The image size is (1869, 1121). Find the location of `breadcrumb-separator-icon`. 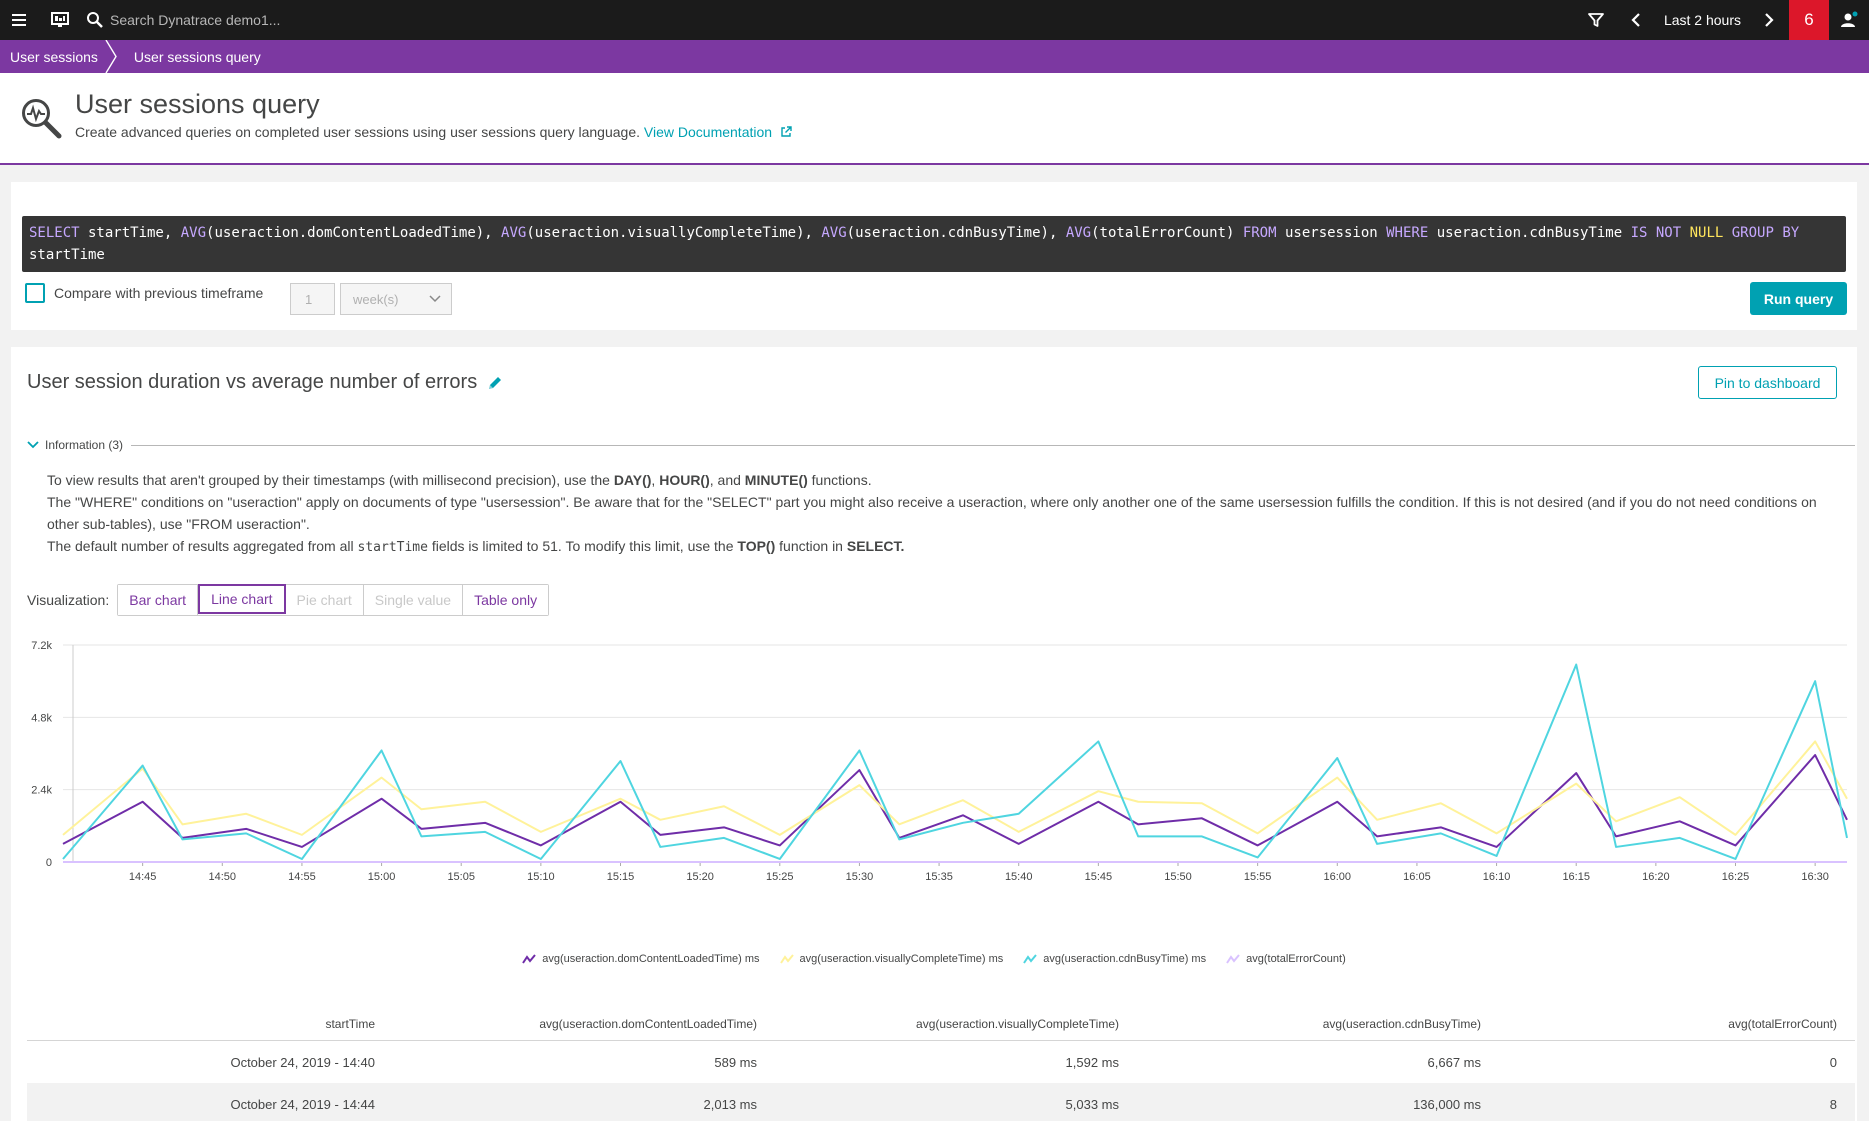

breadcrumb-separator-icon is located at coordinates (111, 56).